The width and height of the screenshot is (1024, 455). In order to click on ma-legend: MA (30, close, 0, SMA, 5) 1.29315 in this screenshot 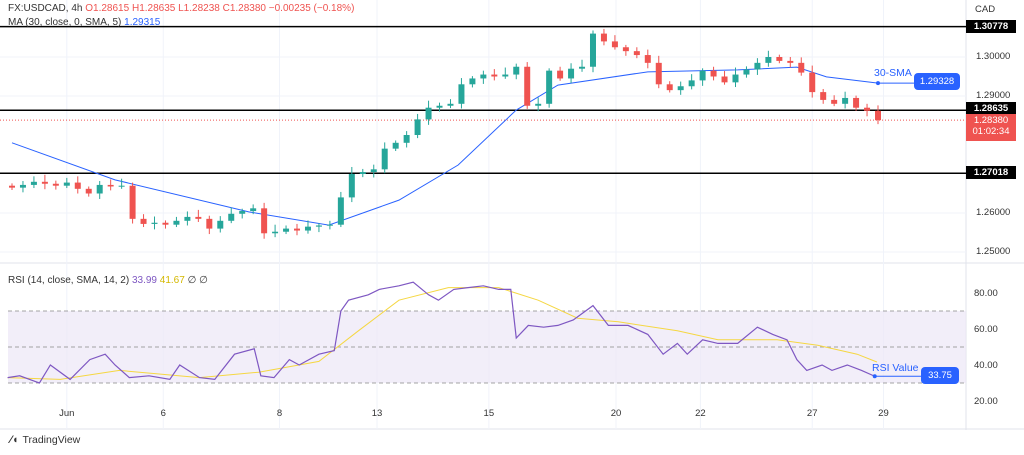, I will do `click(84, 22)`.